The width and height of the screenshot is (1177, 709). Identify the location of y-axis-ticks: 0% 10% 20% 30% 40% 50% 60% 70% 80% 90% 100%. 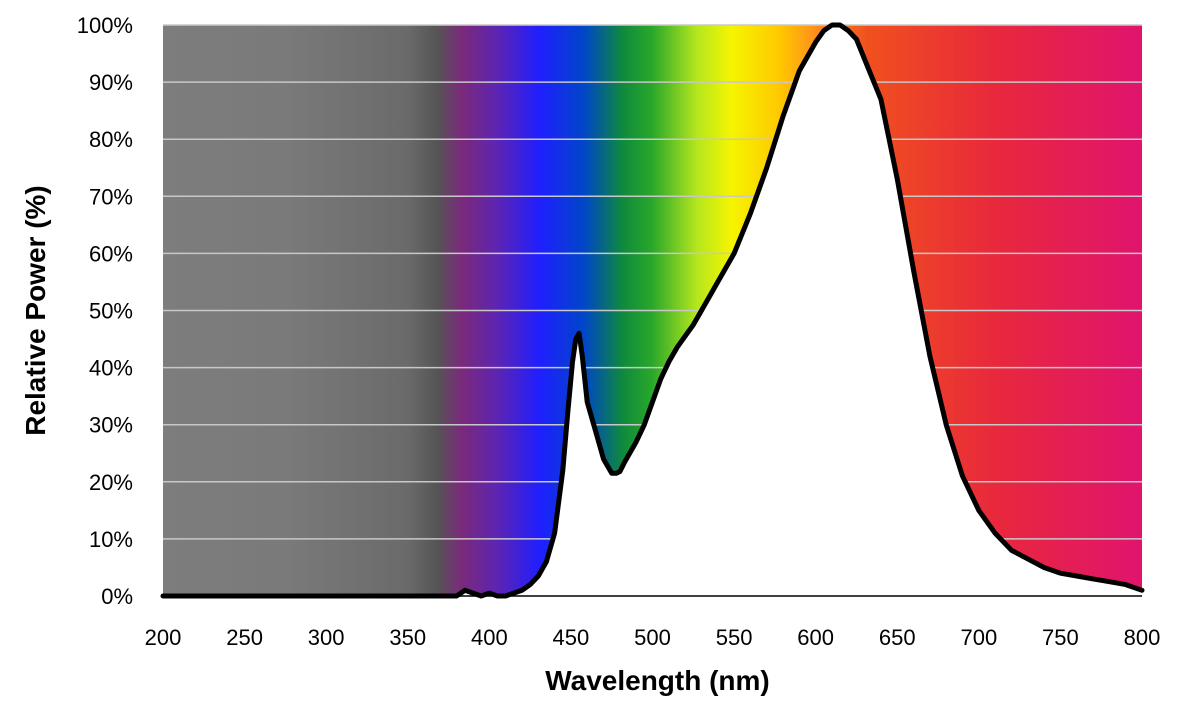
(105, 311).